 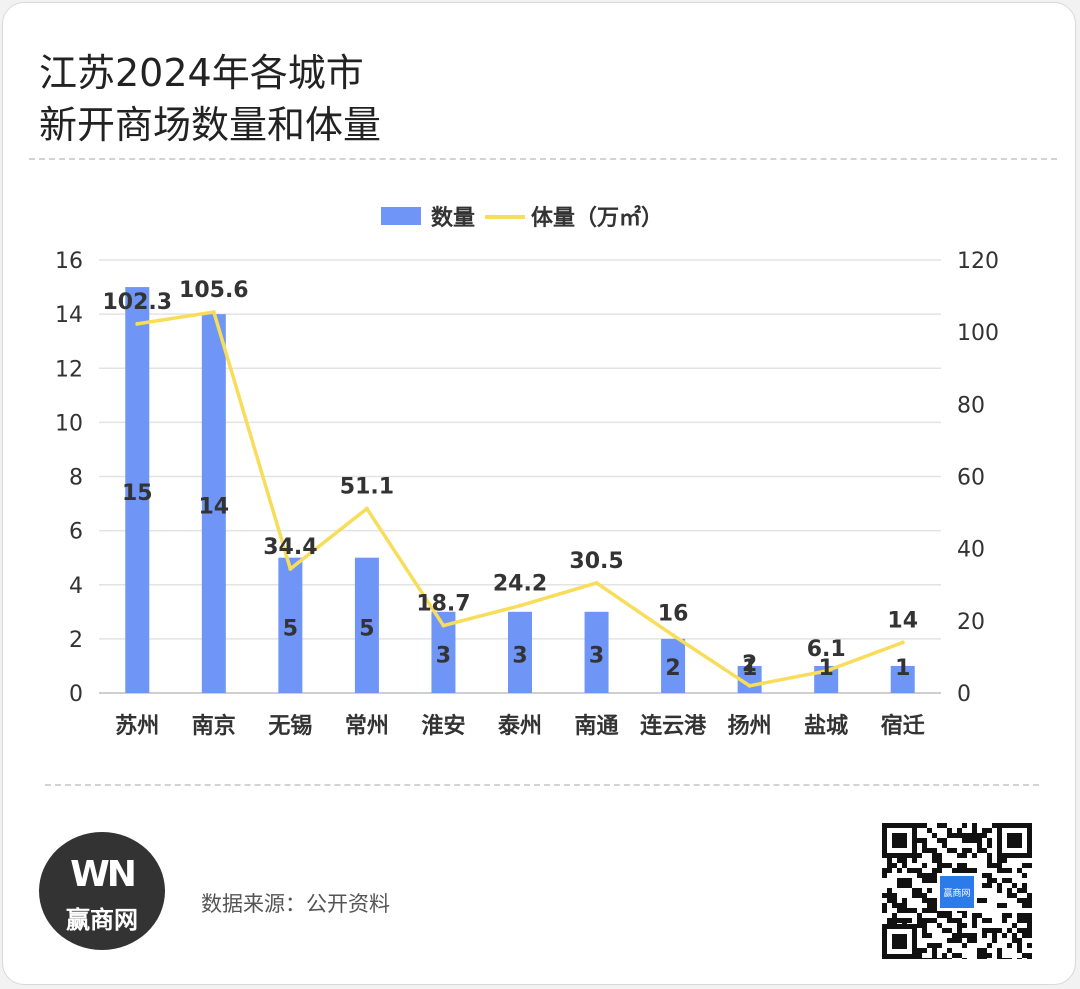 What do you see at coordinates (596, 561) in the screenshot?
I see `line-value-label: 30.5` at bounding box center [596, 561].